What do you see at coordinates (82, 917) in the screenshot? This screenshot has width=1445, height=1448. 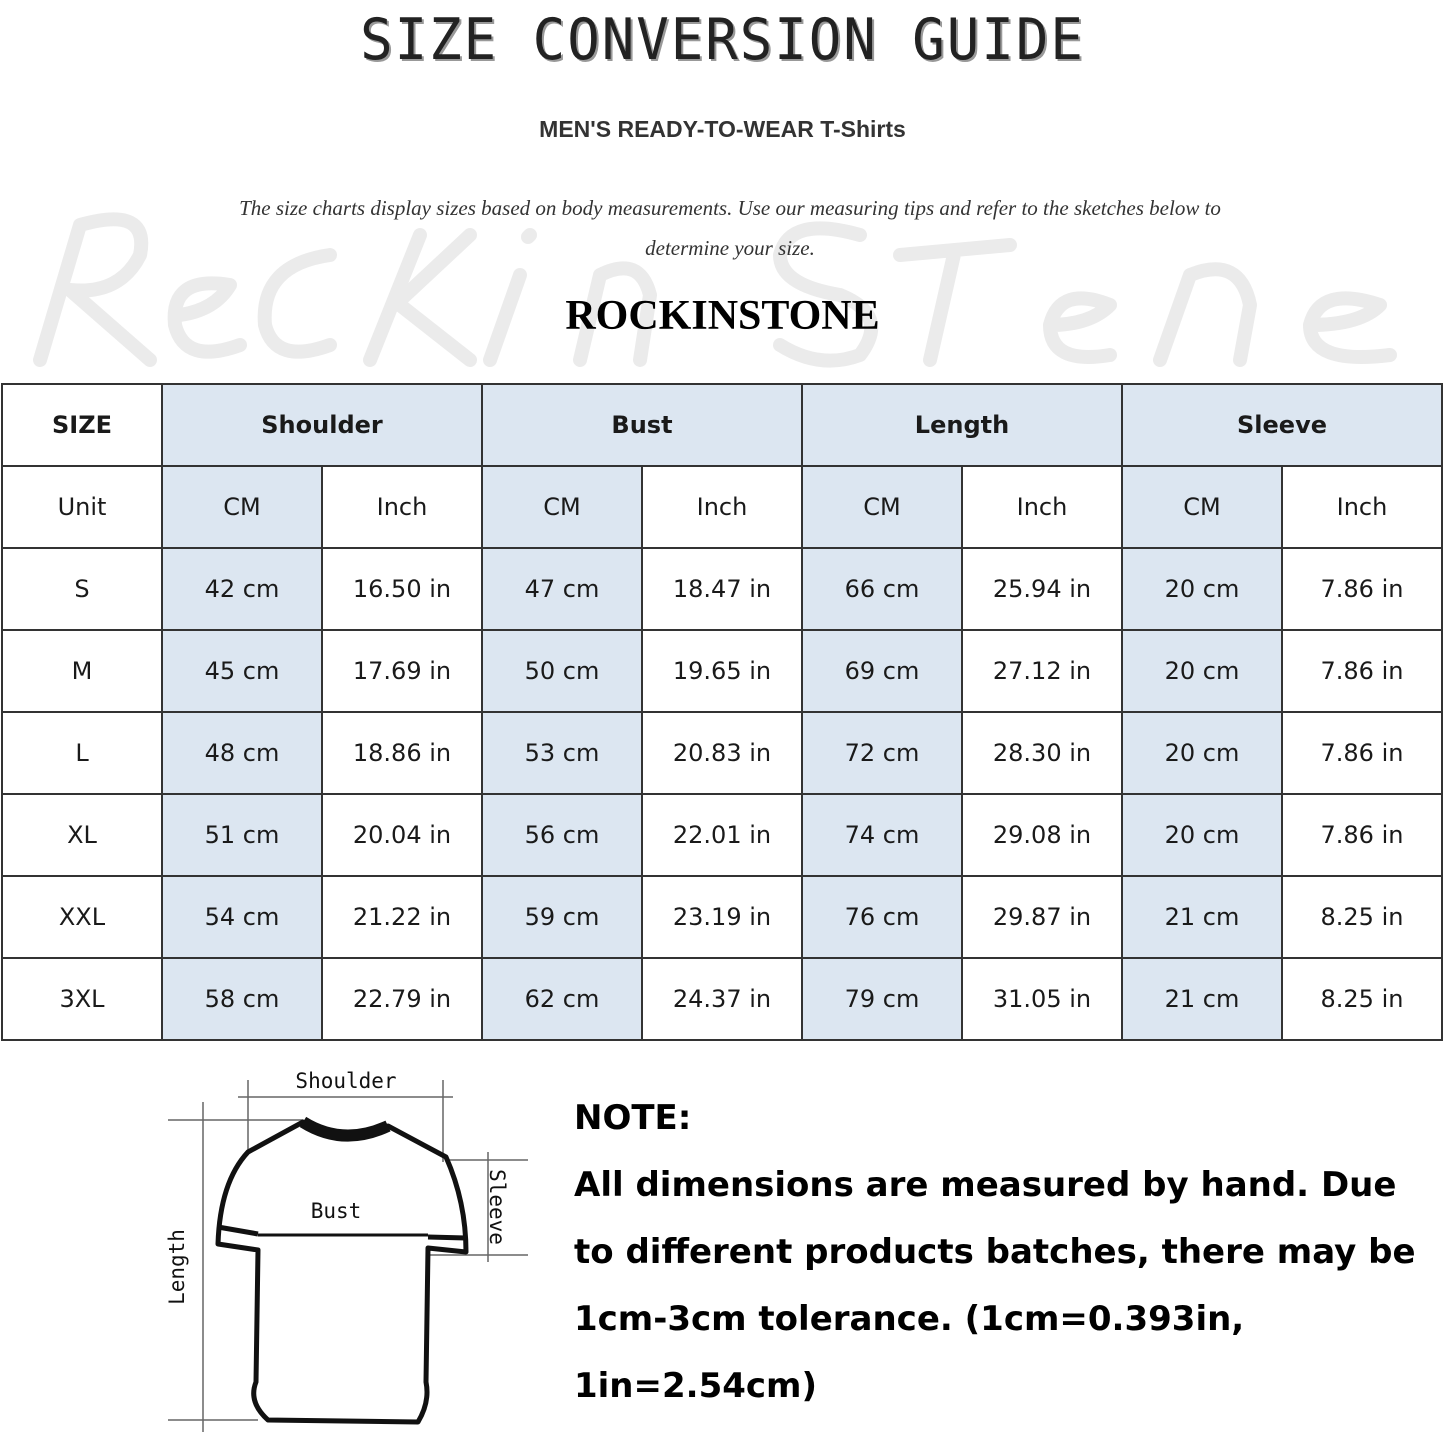 I see `size-cell: XXL` at bounding box center [82, 917].